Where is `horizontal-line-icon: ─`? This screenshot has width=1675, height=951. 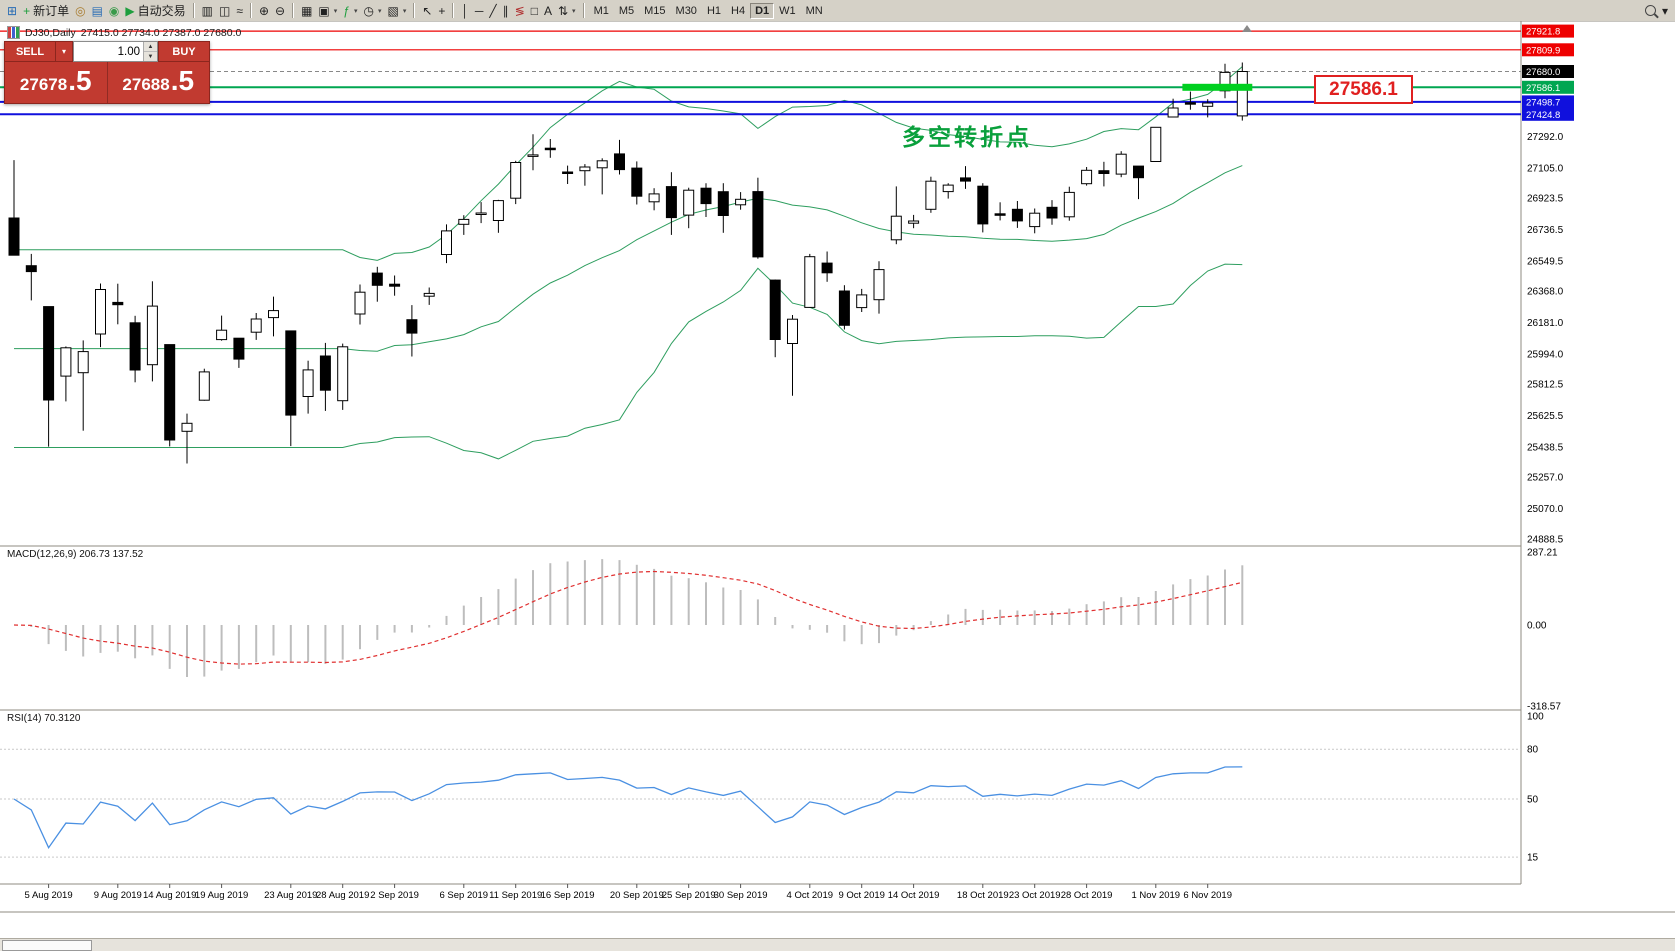 horizontal-line-icon: ─ is located at coordinates (479, 11).